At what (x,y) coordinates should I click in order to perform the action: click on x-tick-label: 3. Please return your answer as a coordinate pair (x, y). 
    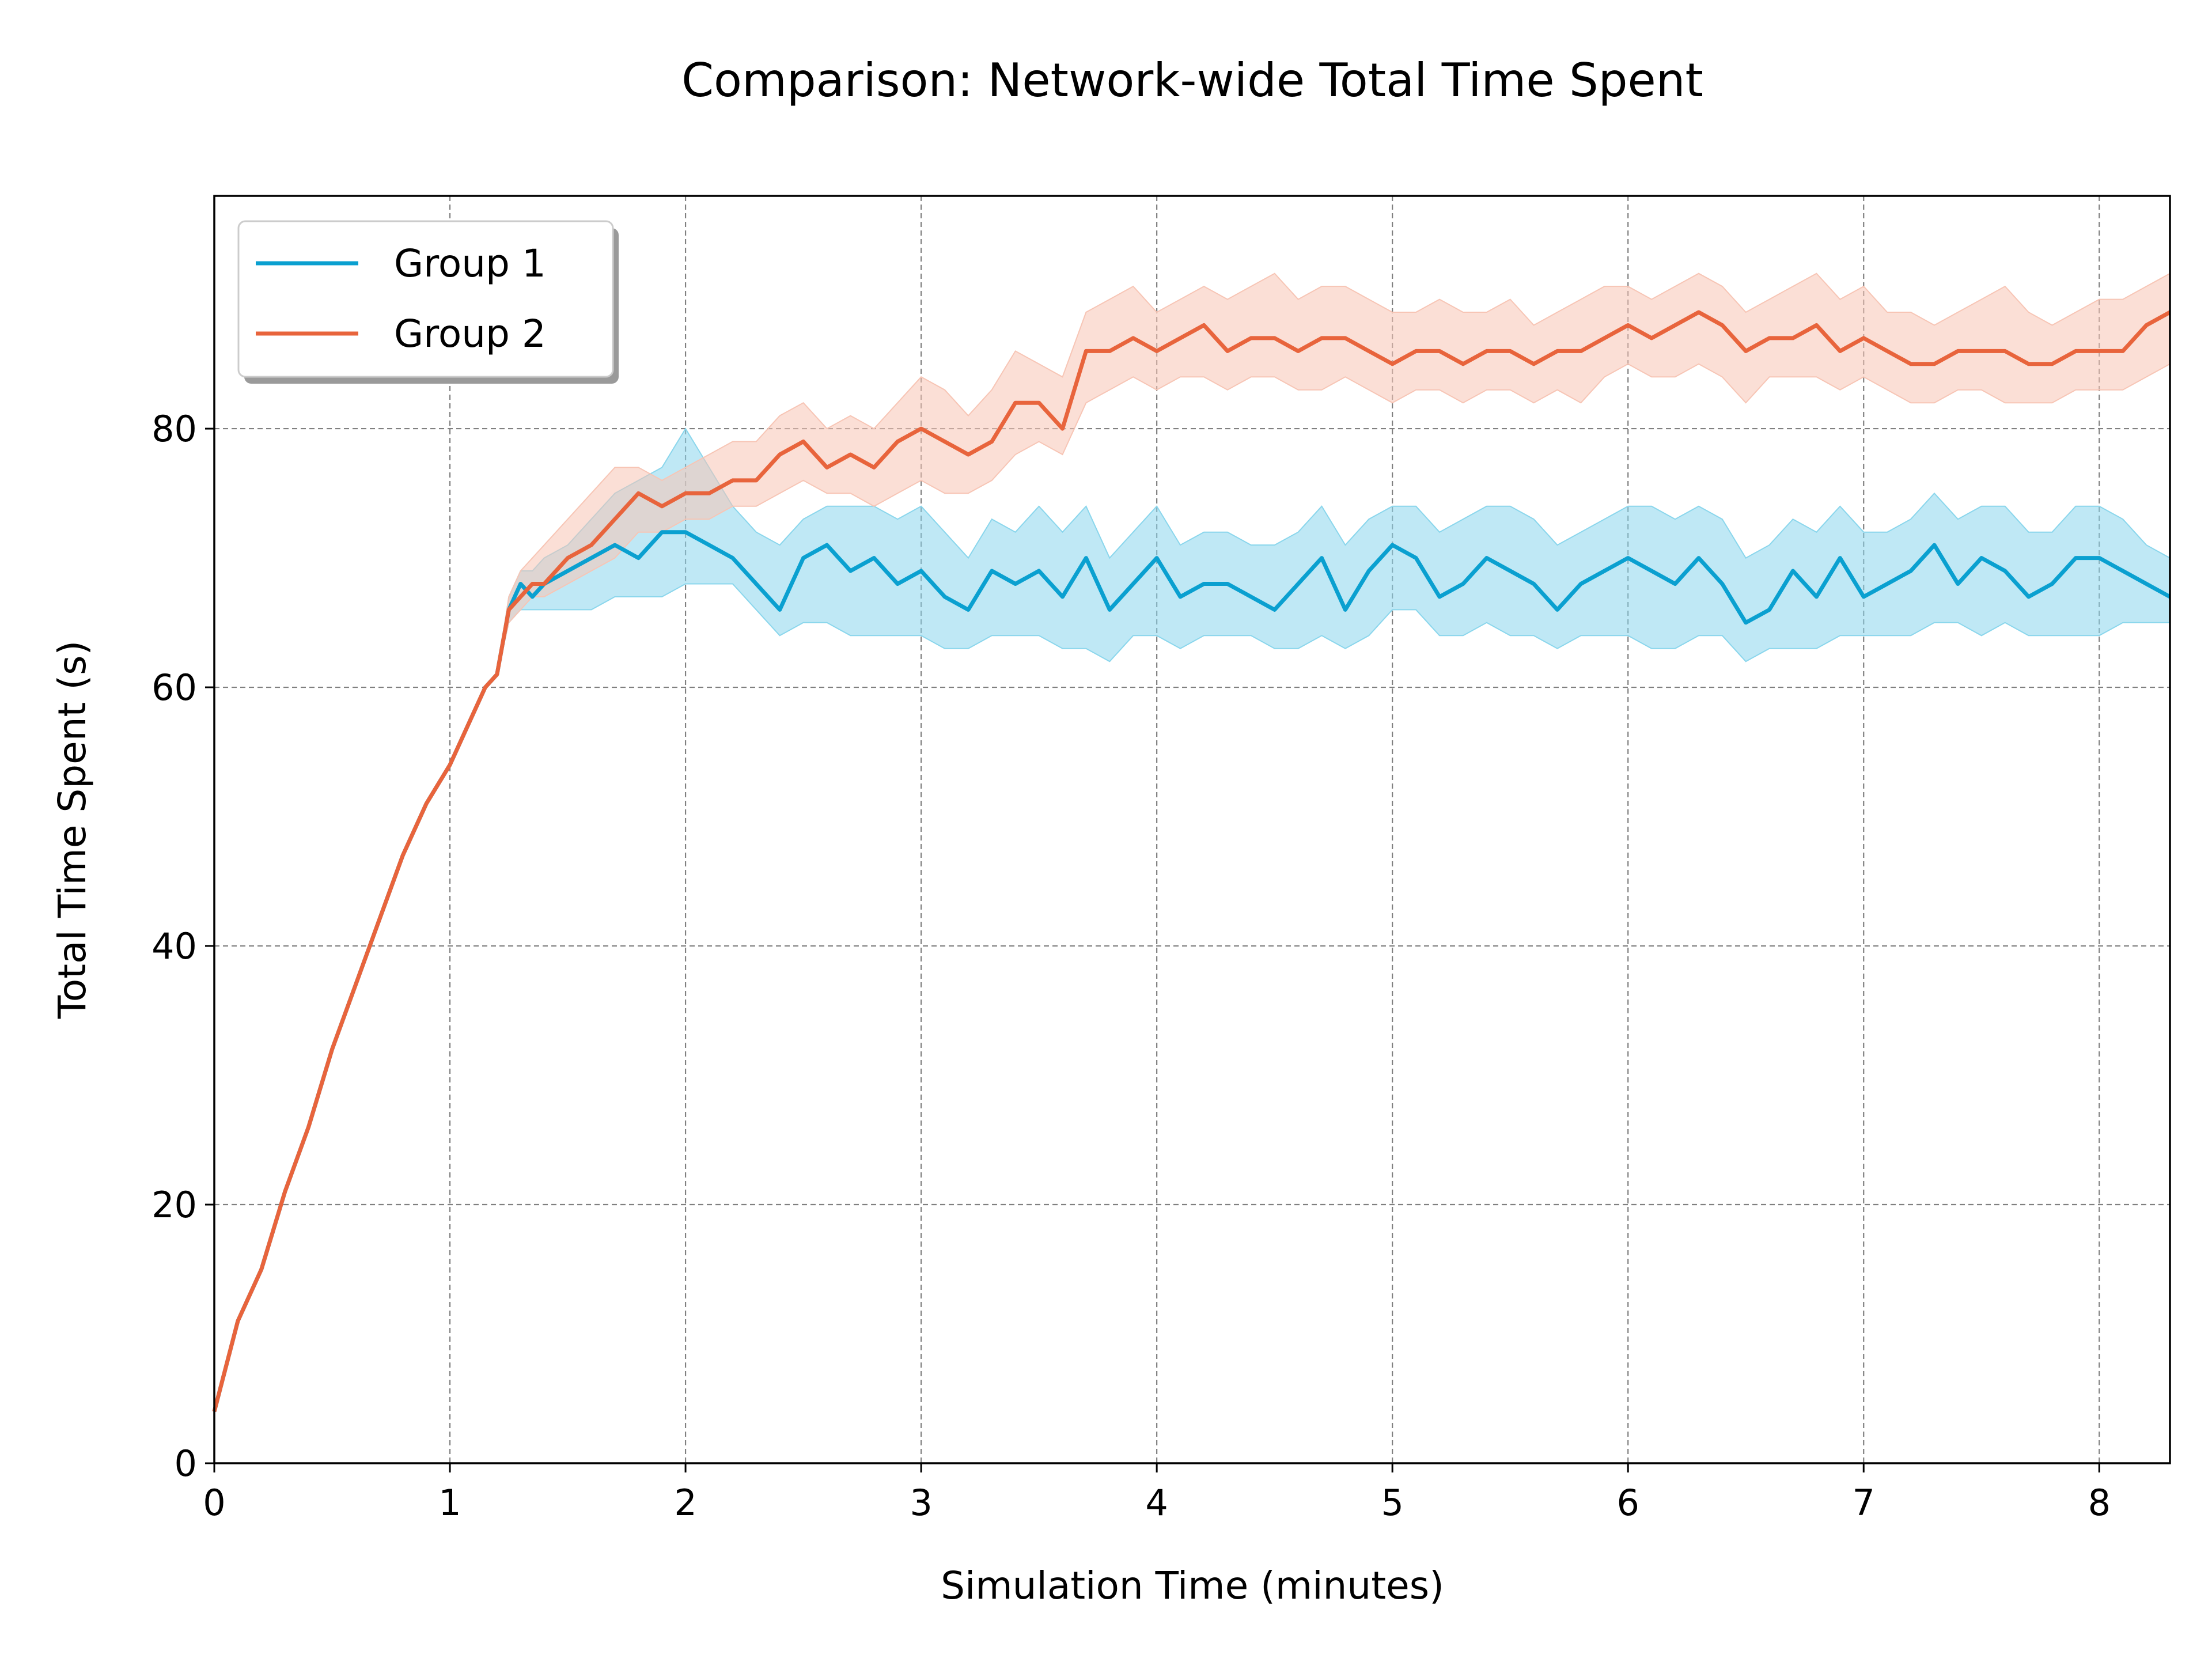
    Looking at the image, I should click on (921, 1503).